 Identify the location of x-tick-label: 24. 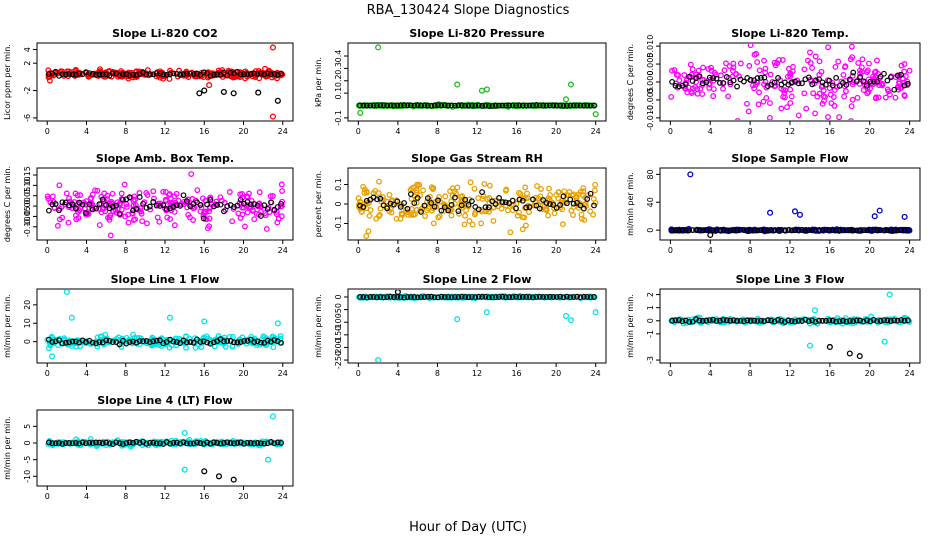
(283, 496).